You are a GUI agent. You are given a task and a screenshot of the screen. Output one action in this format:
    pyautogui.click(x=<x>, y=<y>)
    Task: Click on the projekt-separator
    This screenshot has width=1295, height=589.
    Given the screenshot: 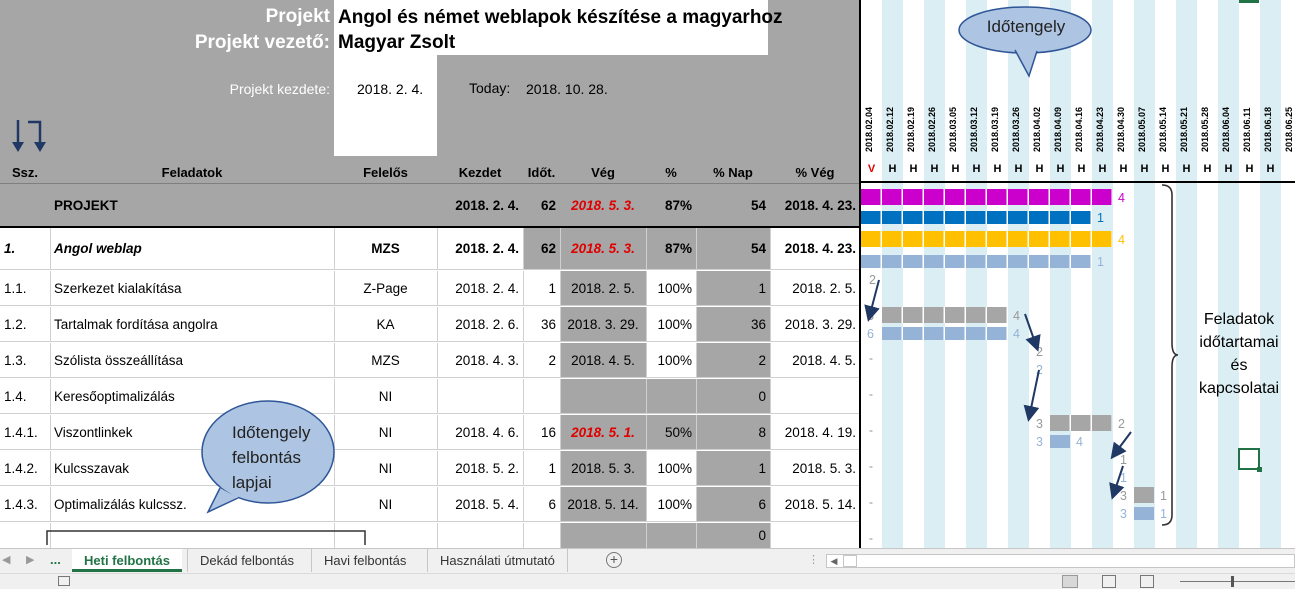 What is the action you would take?
    pyautogui.click(x=430, y=227)
    